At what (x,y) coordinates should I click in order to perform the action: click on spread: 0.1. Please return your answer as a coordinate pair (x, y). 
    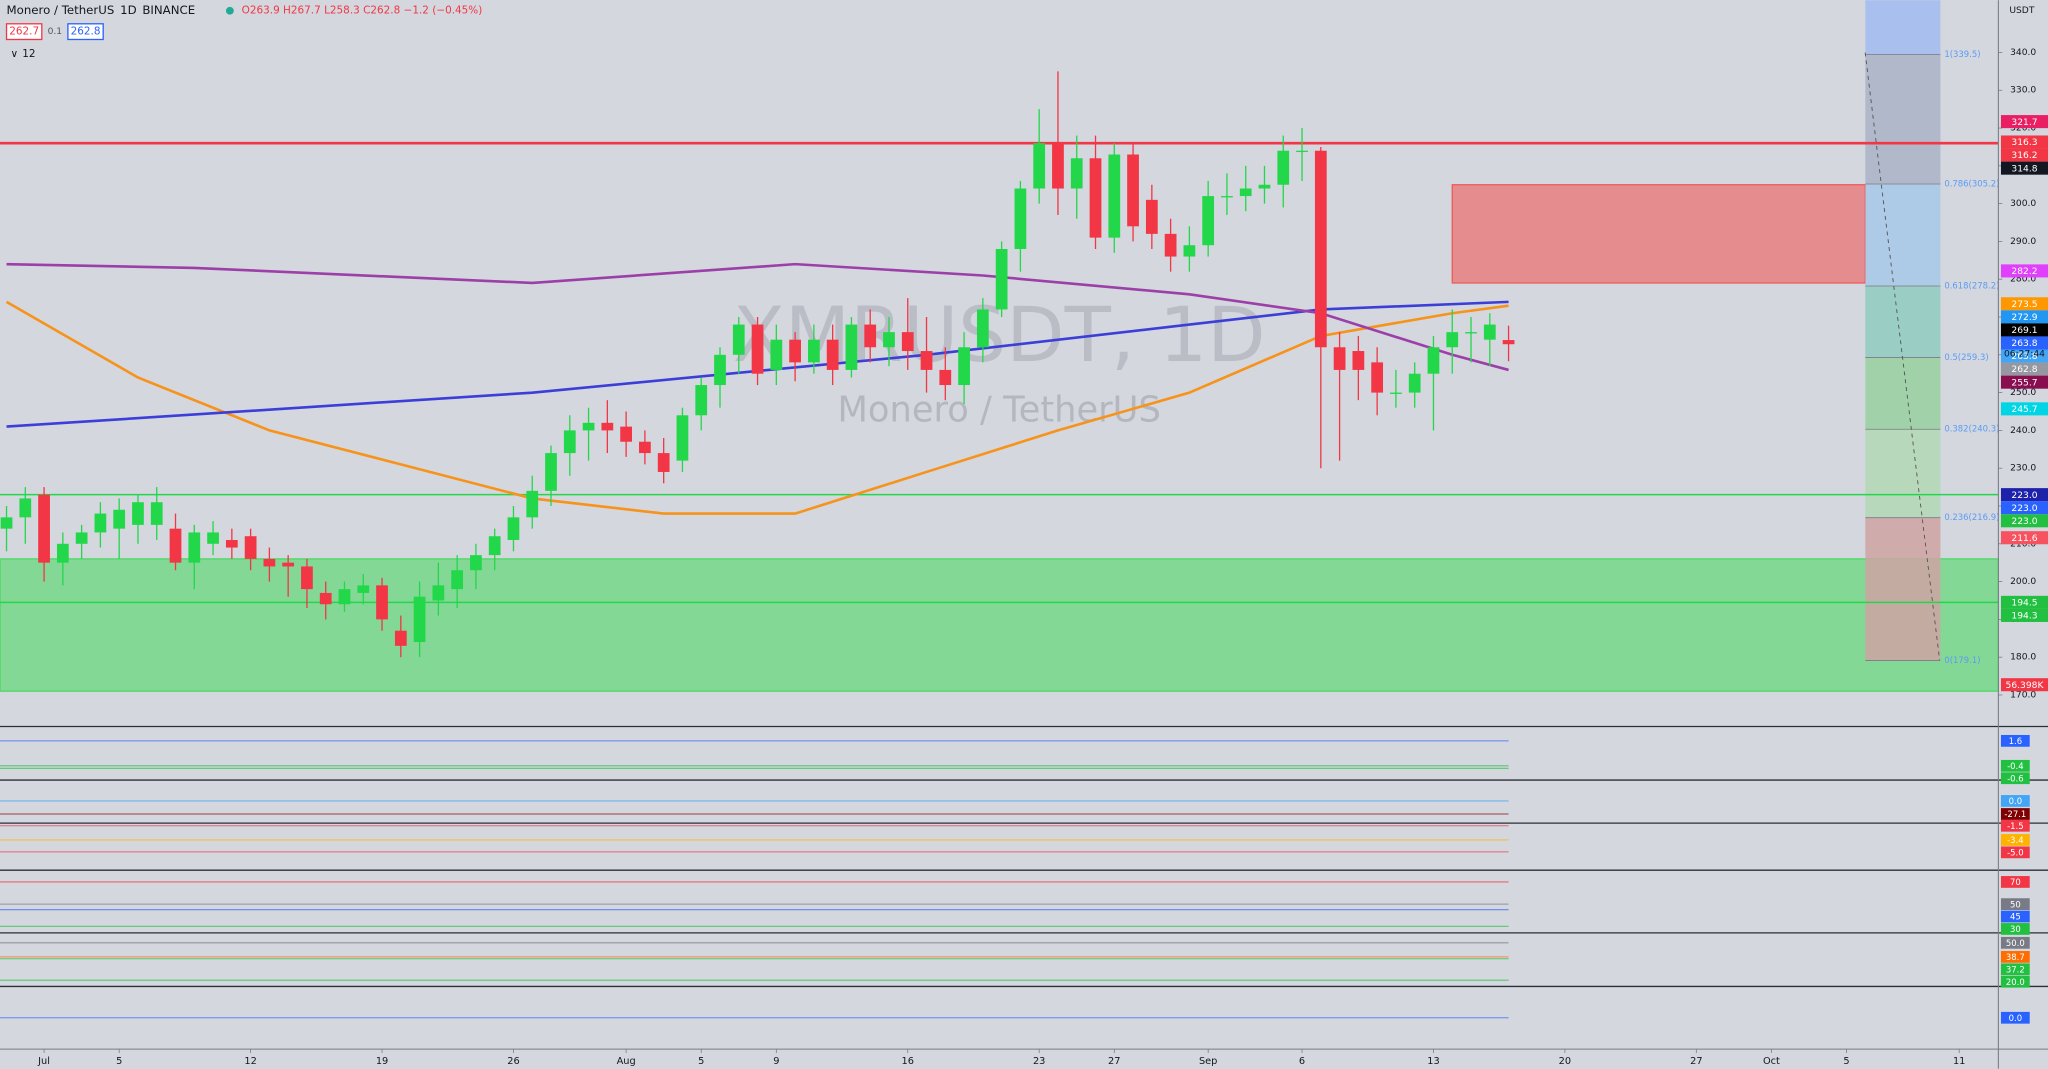
    Looking at the image, I should click on (55, 32).